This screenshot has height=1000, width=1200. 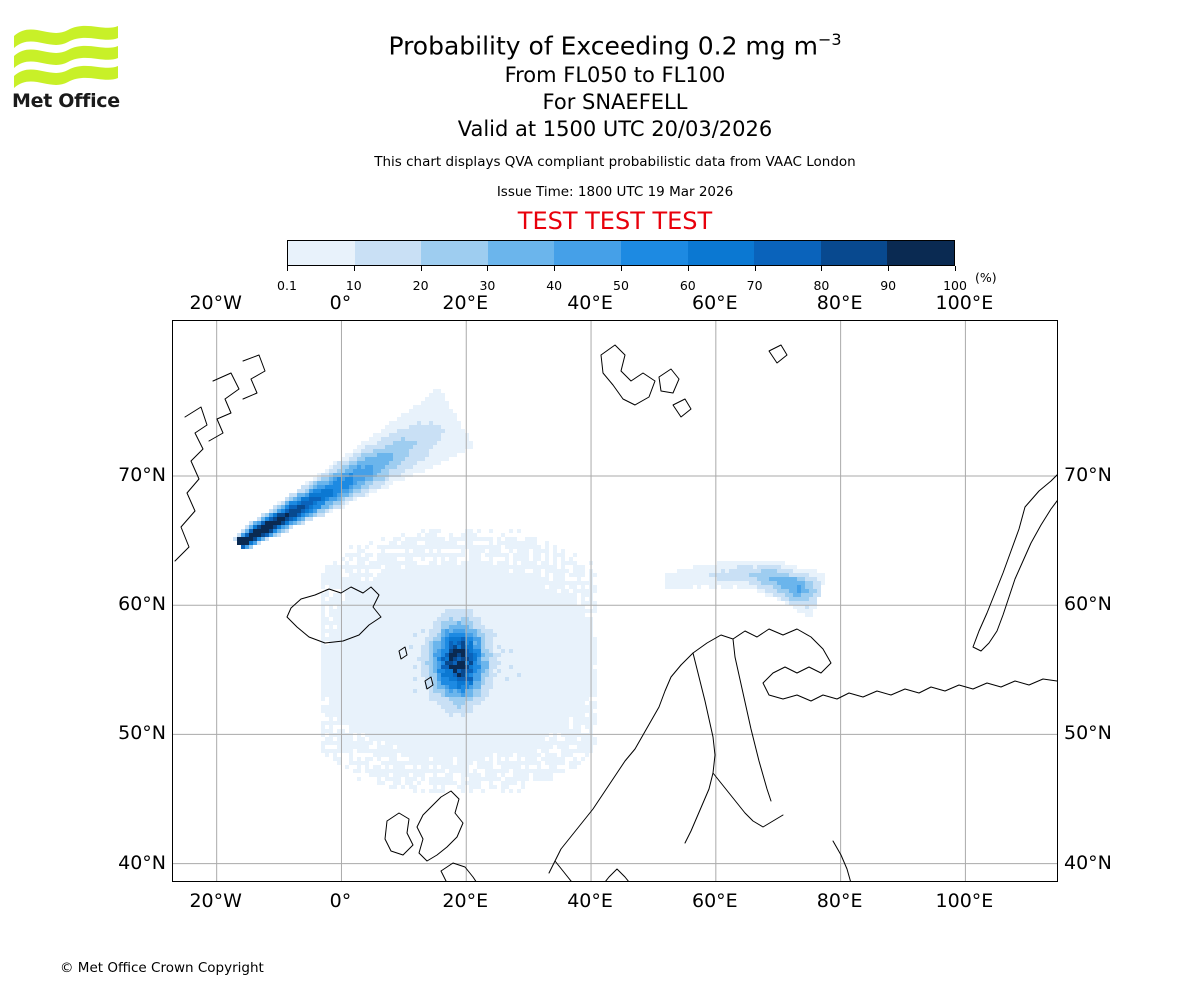 I want to click on colorbar-tick-labels: 0.1 10 20 30 40 50 60 70 80 90 100, so click(x=622, y=287).